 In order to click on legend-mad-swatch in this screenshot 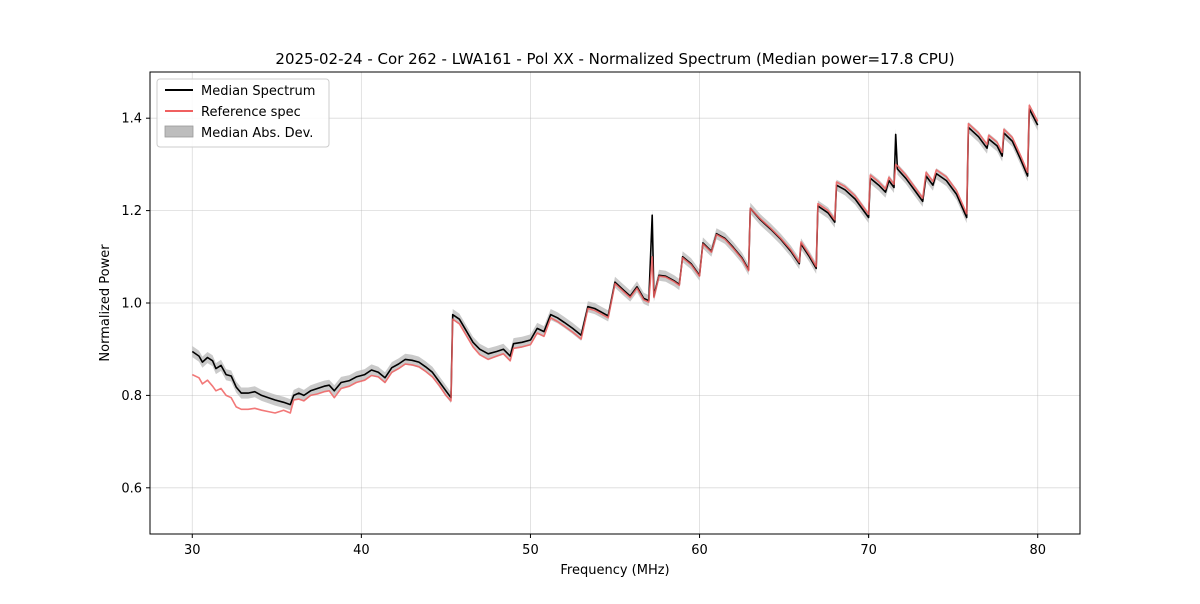, I will do `click(179, 131)`.